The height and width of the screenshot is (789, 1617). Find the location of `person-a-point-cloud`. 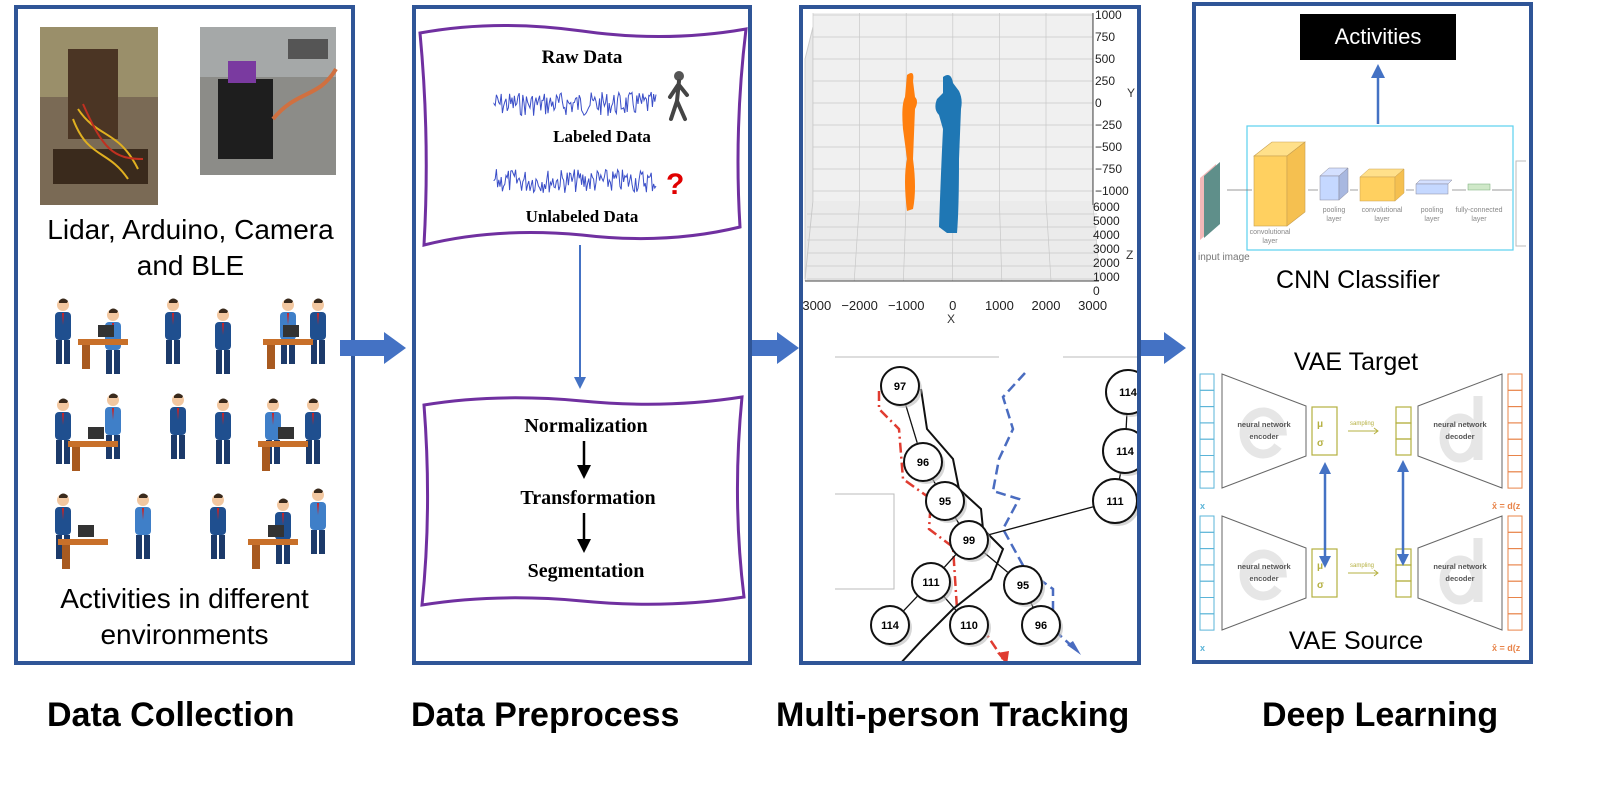

person-a-point-cloud is located at coordinates (909, 142).